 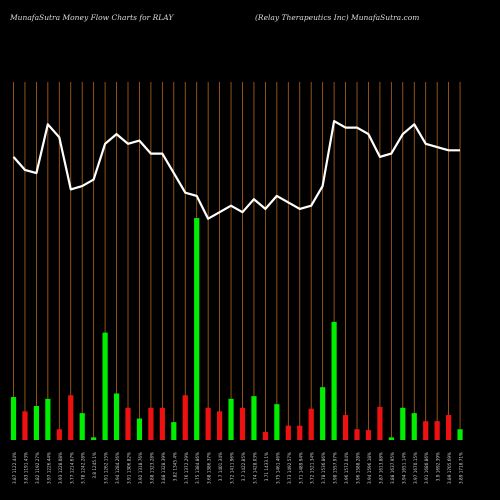 What do you see at coordinates (117, 468) in the screenshot?
I see `x-tick-label: 3.94 1284.26%` at bounding box center [117, 468].